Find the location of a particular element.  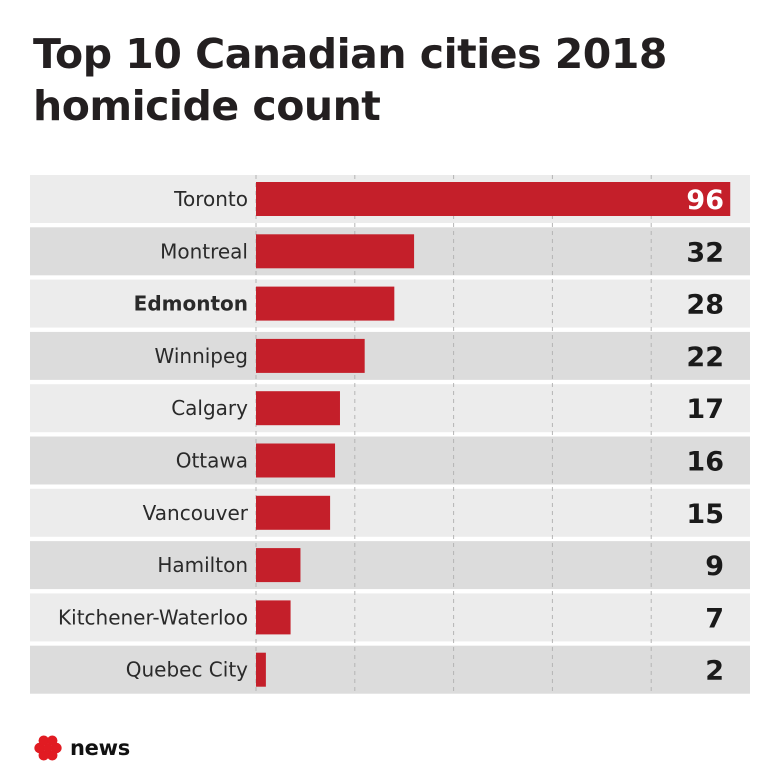

bar-winnipeg is located at coordinates (310, 355).